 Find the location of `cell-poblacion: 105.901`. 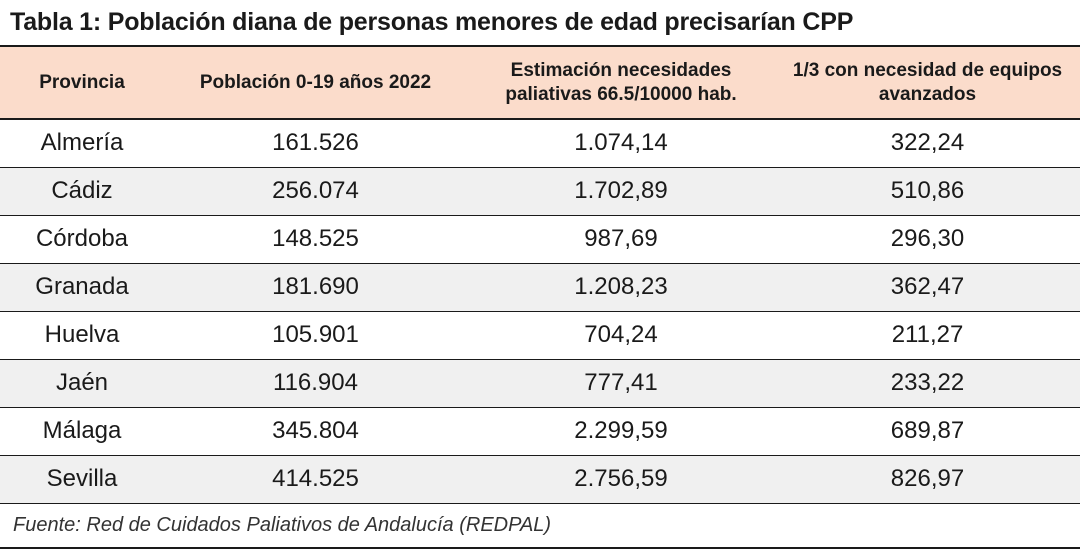

cell-poblacion: 105.901 is located at coordinates (315, 334).